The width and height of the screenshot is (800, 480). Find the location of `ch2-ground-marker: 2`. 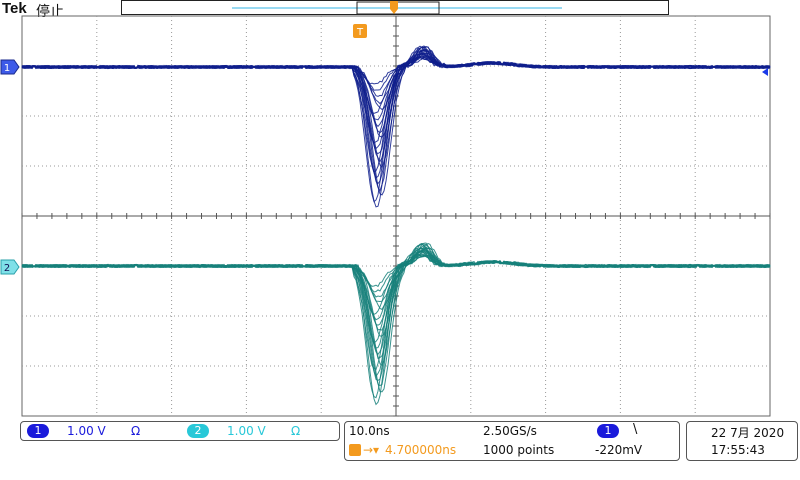

ch2-ground-marker: 2 is located at coordinates (10, 267).